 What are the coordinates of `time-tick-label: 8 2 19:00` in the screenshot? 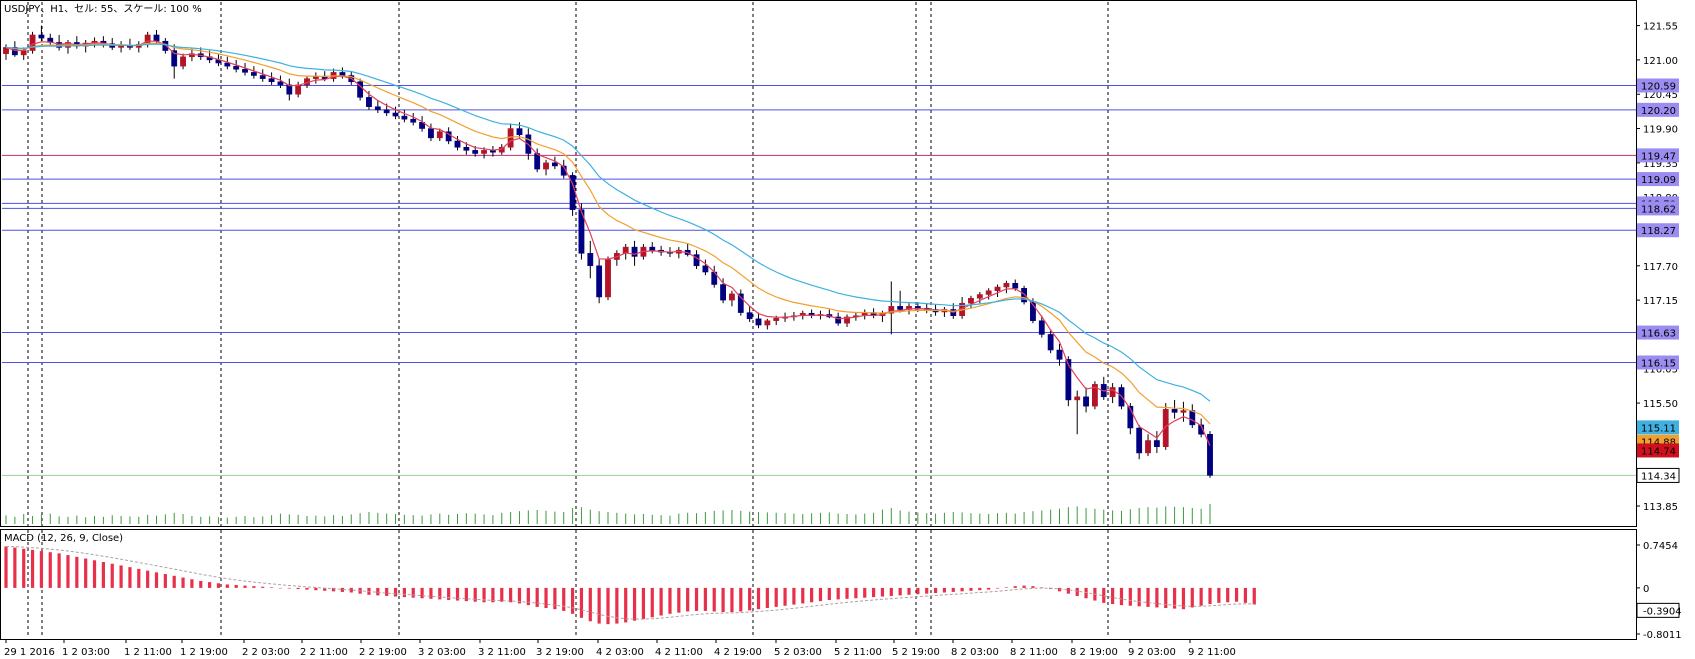 It's located at (1094, 652).